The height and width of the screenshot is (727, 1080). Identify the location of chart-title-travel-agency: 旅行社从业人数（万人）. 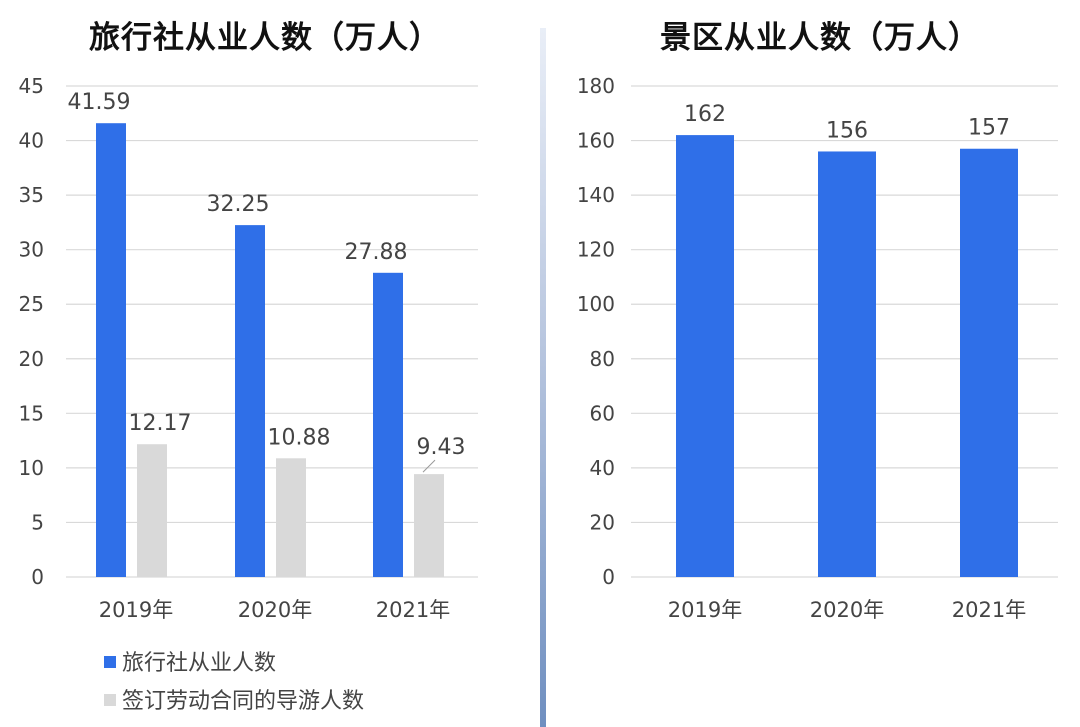
(265, 38).